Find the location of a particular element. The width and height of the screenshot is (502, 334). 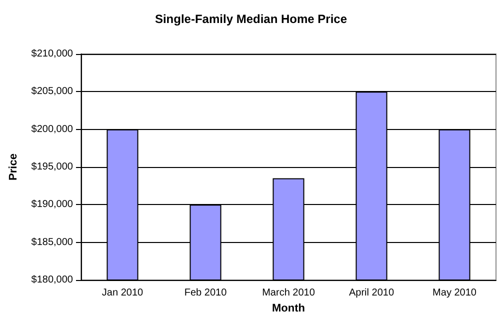

y-tick-label: $190,000 is located at coordinates (52, 204).